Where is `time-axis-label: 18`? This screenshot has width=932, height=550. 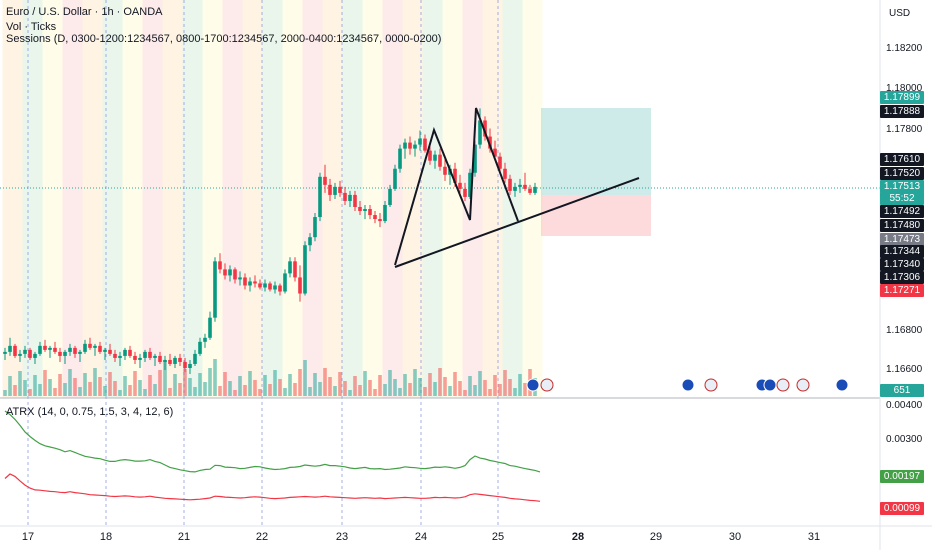 time-axis-label: 18 is located at coordinates (106, 537).